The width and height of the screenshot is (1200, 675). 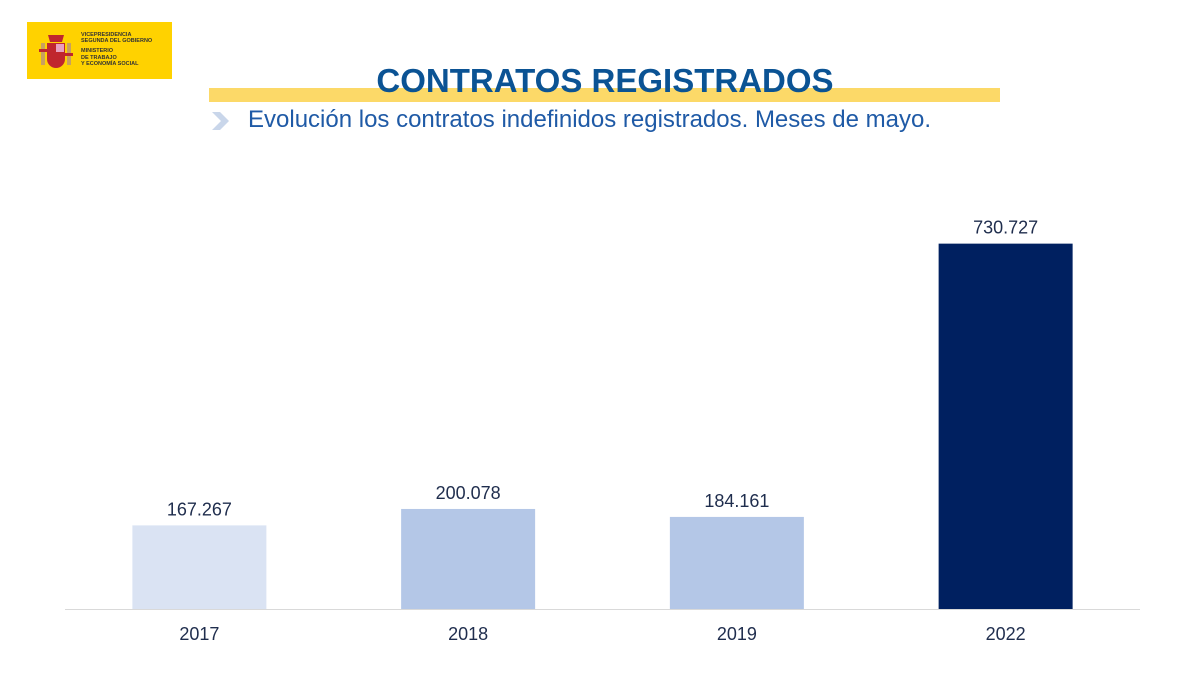 I want to click on x-tick-label: 2017, so click(x=199, y=634).